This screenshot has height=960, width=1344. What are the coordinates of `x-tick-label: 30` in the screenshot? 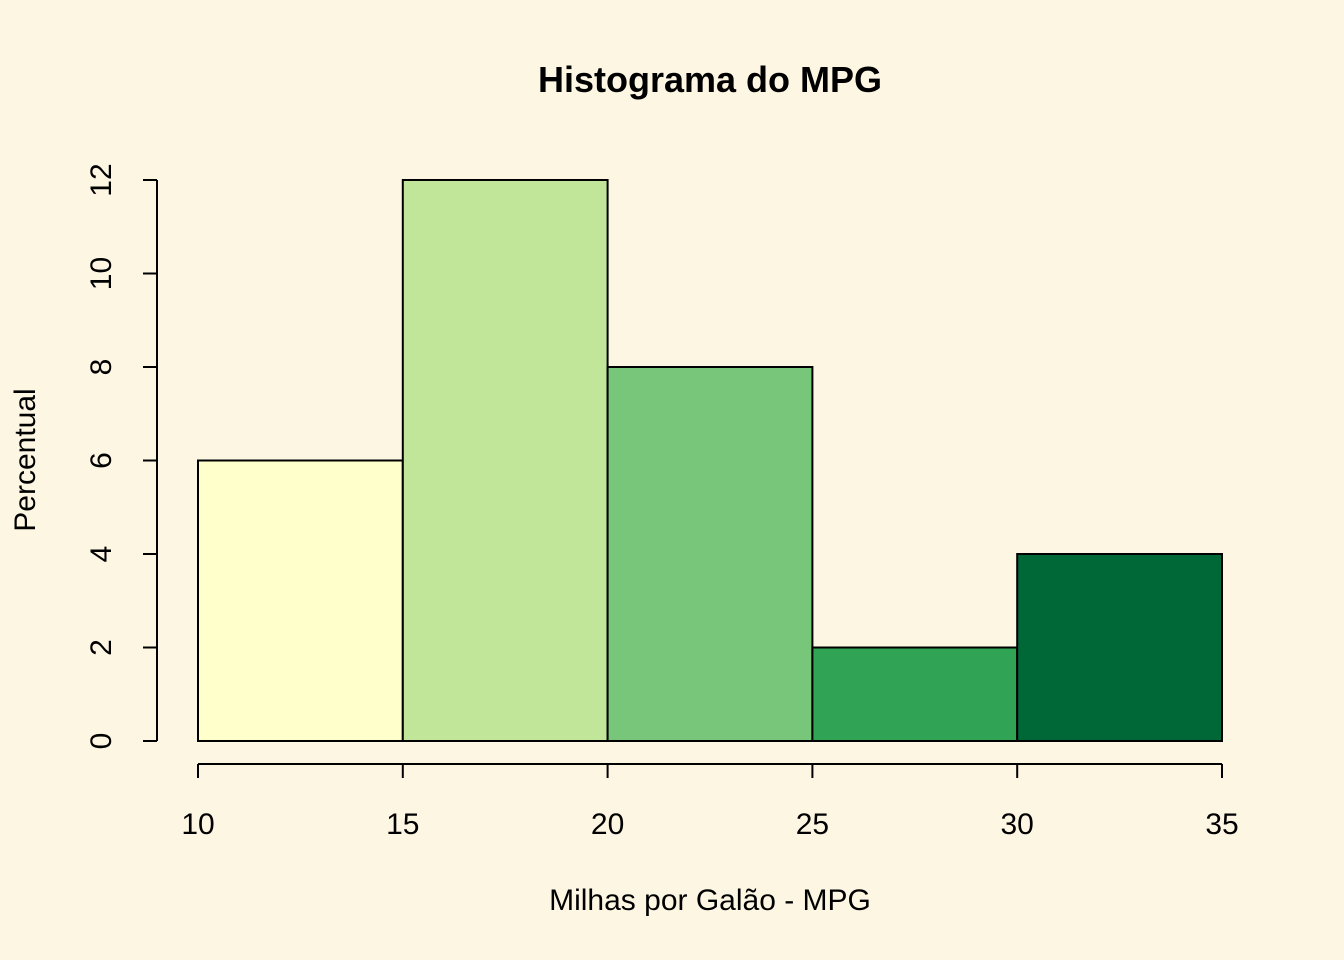 It's located at (1017, 824).